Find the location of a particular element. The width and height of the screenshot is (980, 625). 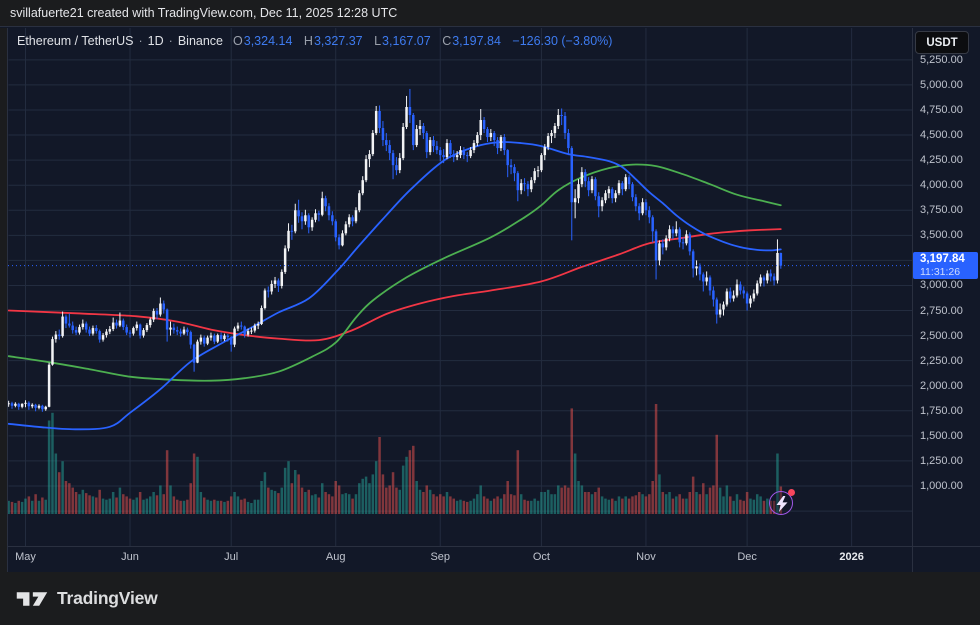

time-tick-label: Dec is located at coordinates (747, 557).